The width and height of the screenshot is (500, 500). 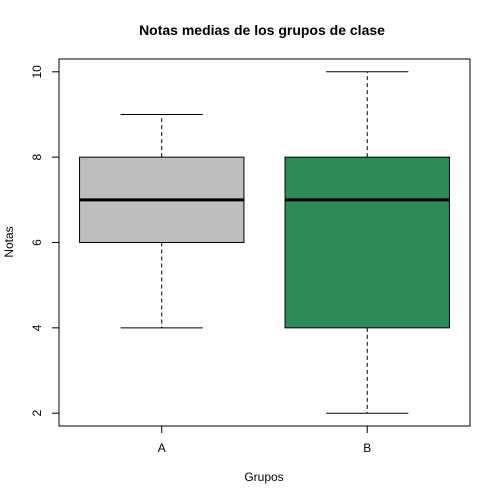 What do you see at coordinates (37, 413) in the screenshot?
I see `y-tick-label: 2` at bounding box center [37, 413].